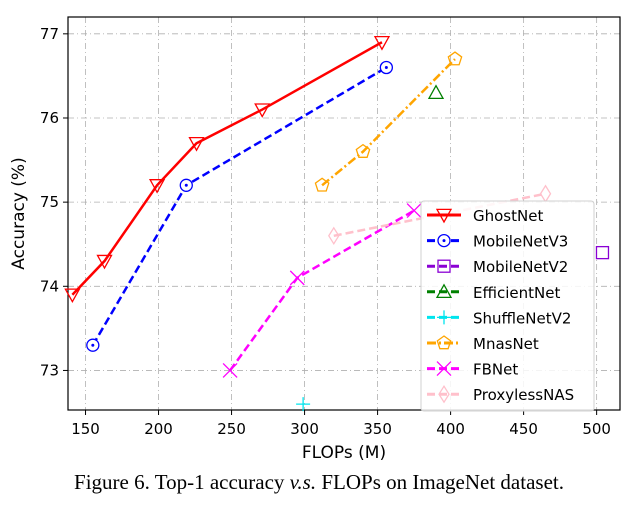 This screenshot has width=638, height=510. I want to click on series-mnasnet, so click(388, 121).